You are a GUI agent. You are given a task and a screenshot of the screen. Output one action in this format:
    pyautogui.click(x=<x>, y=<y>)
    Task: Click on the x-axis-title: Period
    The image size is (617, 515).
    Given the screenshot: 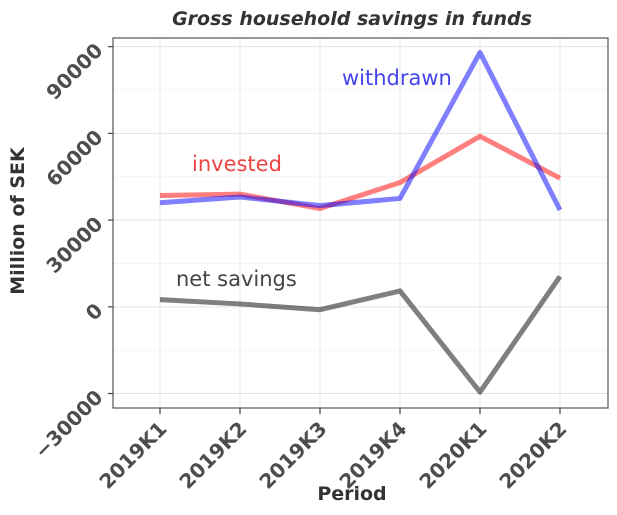 What is the action you would take?
    pyautogui.click(x=351, y=494)
    